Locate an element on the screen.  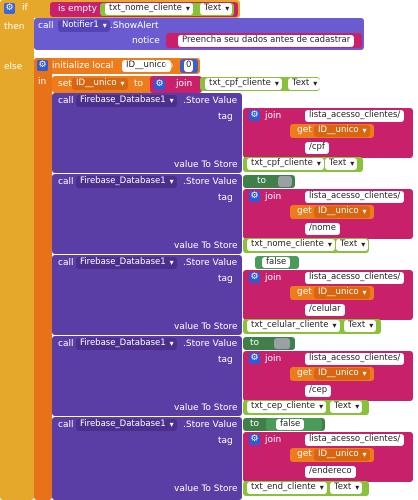
set-prop-dropdown: Text is located at coordinates (304, 84).